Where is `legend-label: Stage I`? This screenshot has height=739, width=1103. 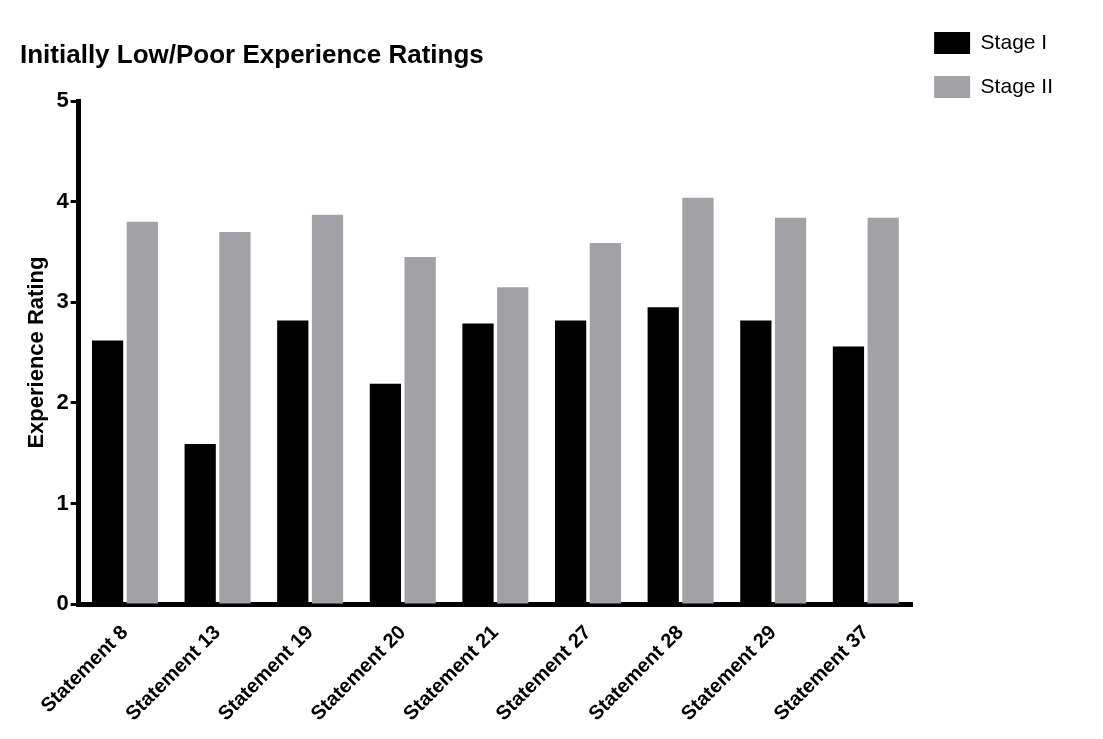 legend-label: Stage I is located at coordinates (1014, 41).